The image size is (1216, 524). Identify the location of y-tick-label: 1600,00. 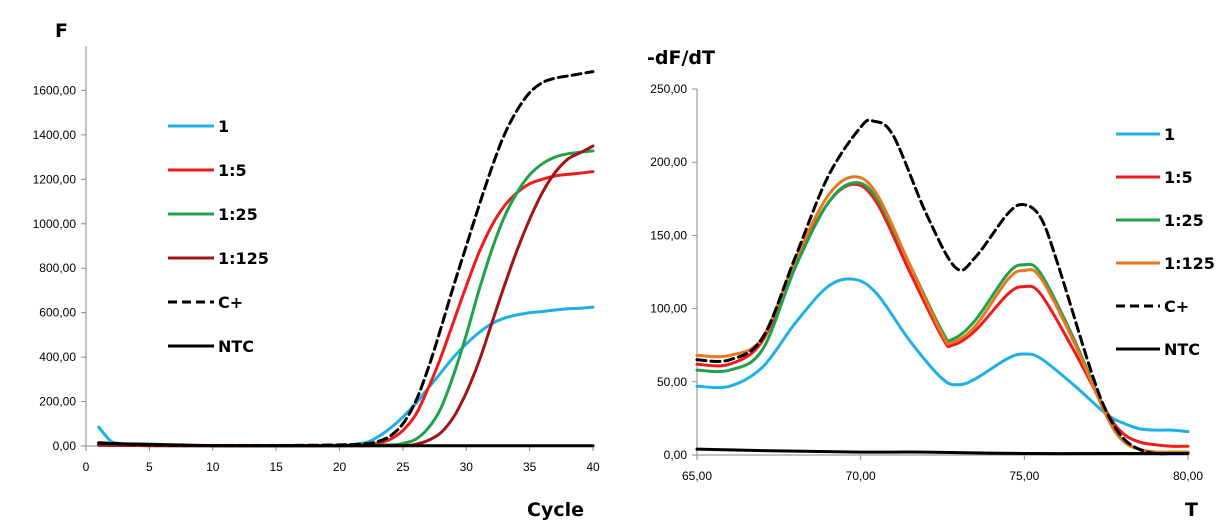
(55, 90).